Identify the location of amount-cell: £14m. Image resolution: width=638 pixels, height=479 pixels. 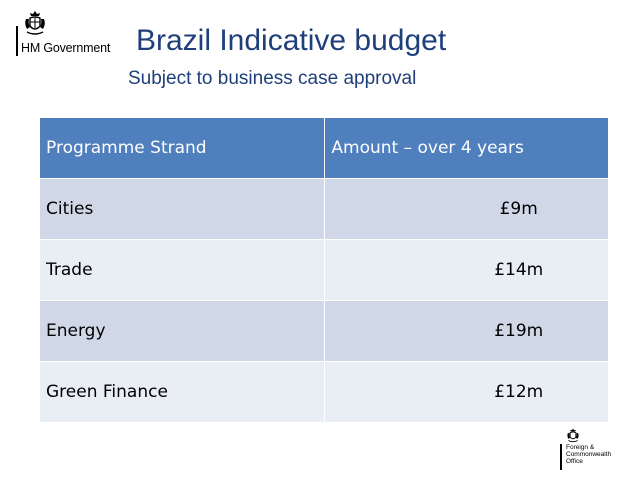
(466, 270).